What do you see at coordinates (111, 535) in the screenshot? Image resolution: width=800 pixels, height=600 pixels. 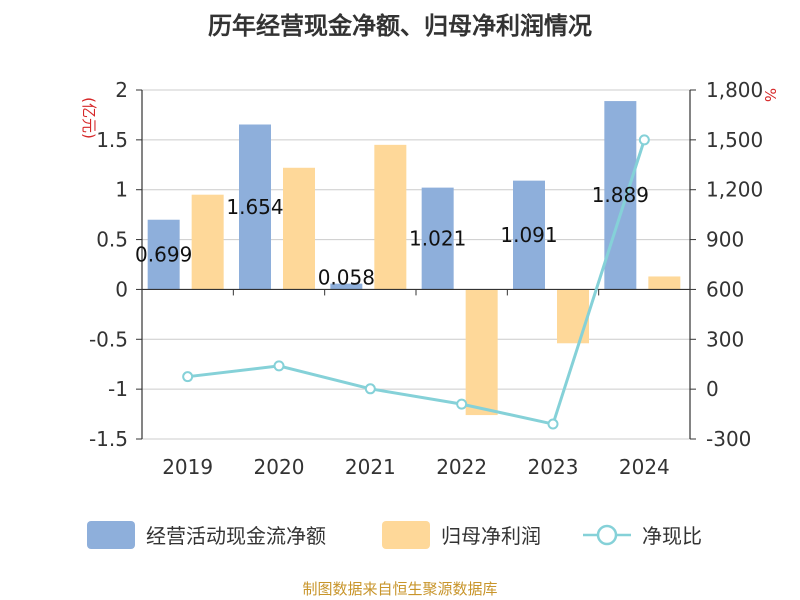 I see `legend-swatch-cashflow` at bounding box center [111, 535].